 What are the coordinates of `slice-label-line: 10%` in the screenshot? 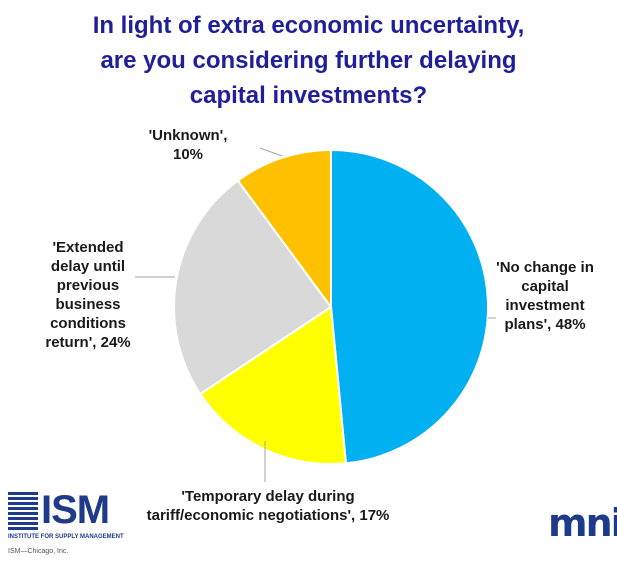 It's located at (188, 154).